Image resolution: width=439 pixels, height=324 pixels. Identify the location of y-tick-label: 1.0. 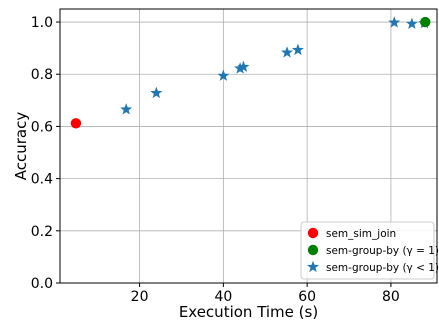
(42, 23).